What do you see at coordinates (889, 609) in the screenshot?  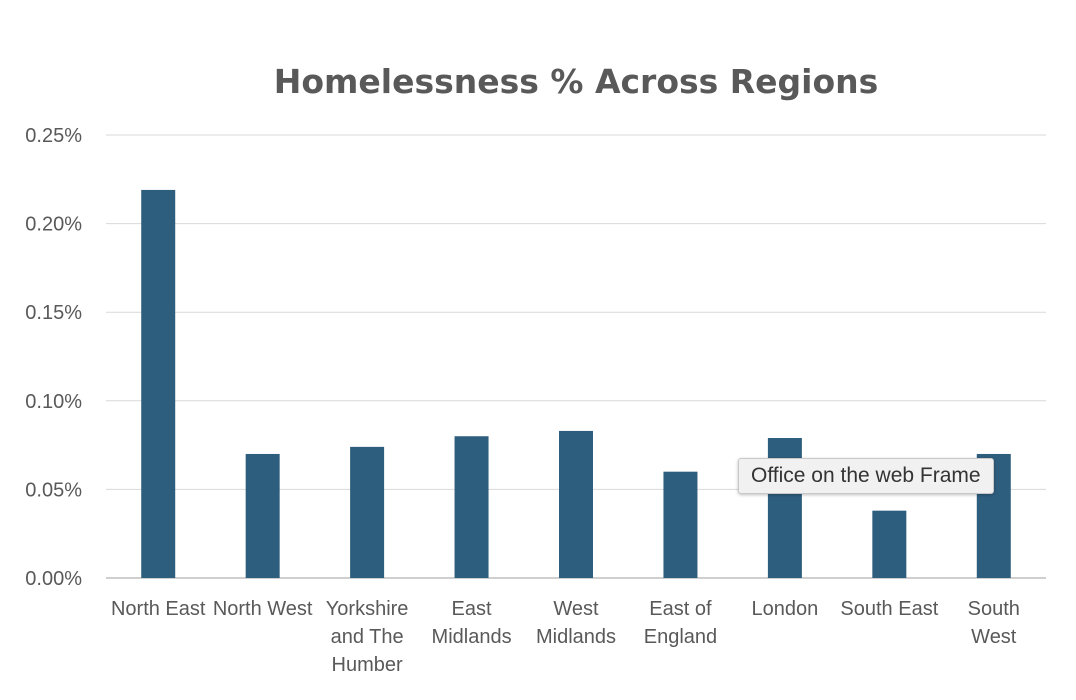 I see `x-category-label: South East` at bounding box center [889, 609].